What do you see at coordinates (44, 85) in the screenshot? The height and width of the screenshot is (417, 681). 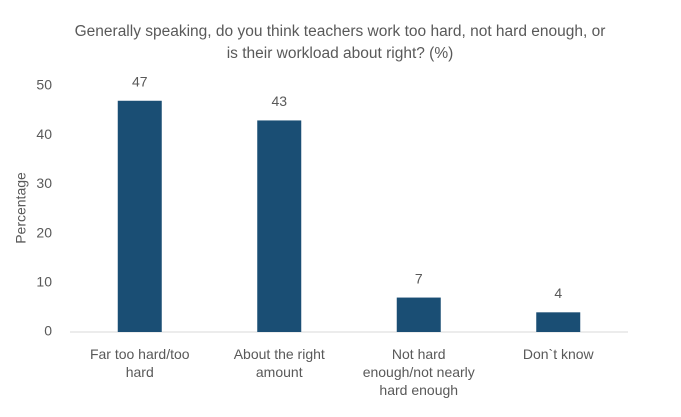 I see `y-tick-label: 50` at bounding box center [44, 85].